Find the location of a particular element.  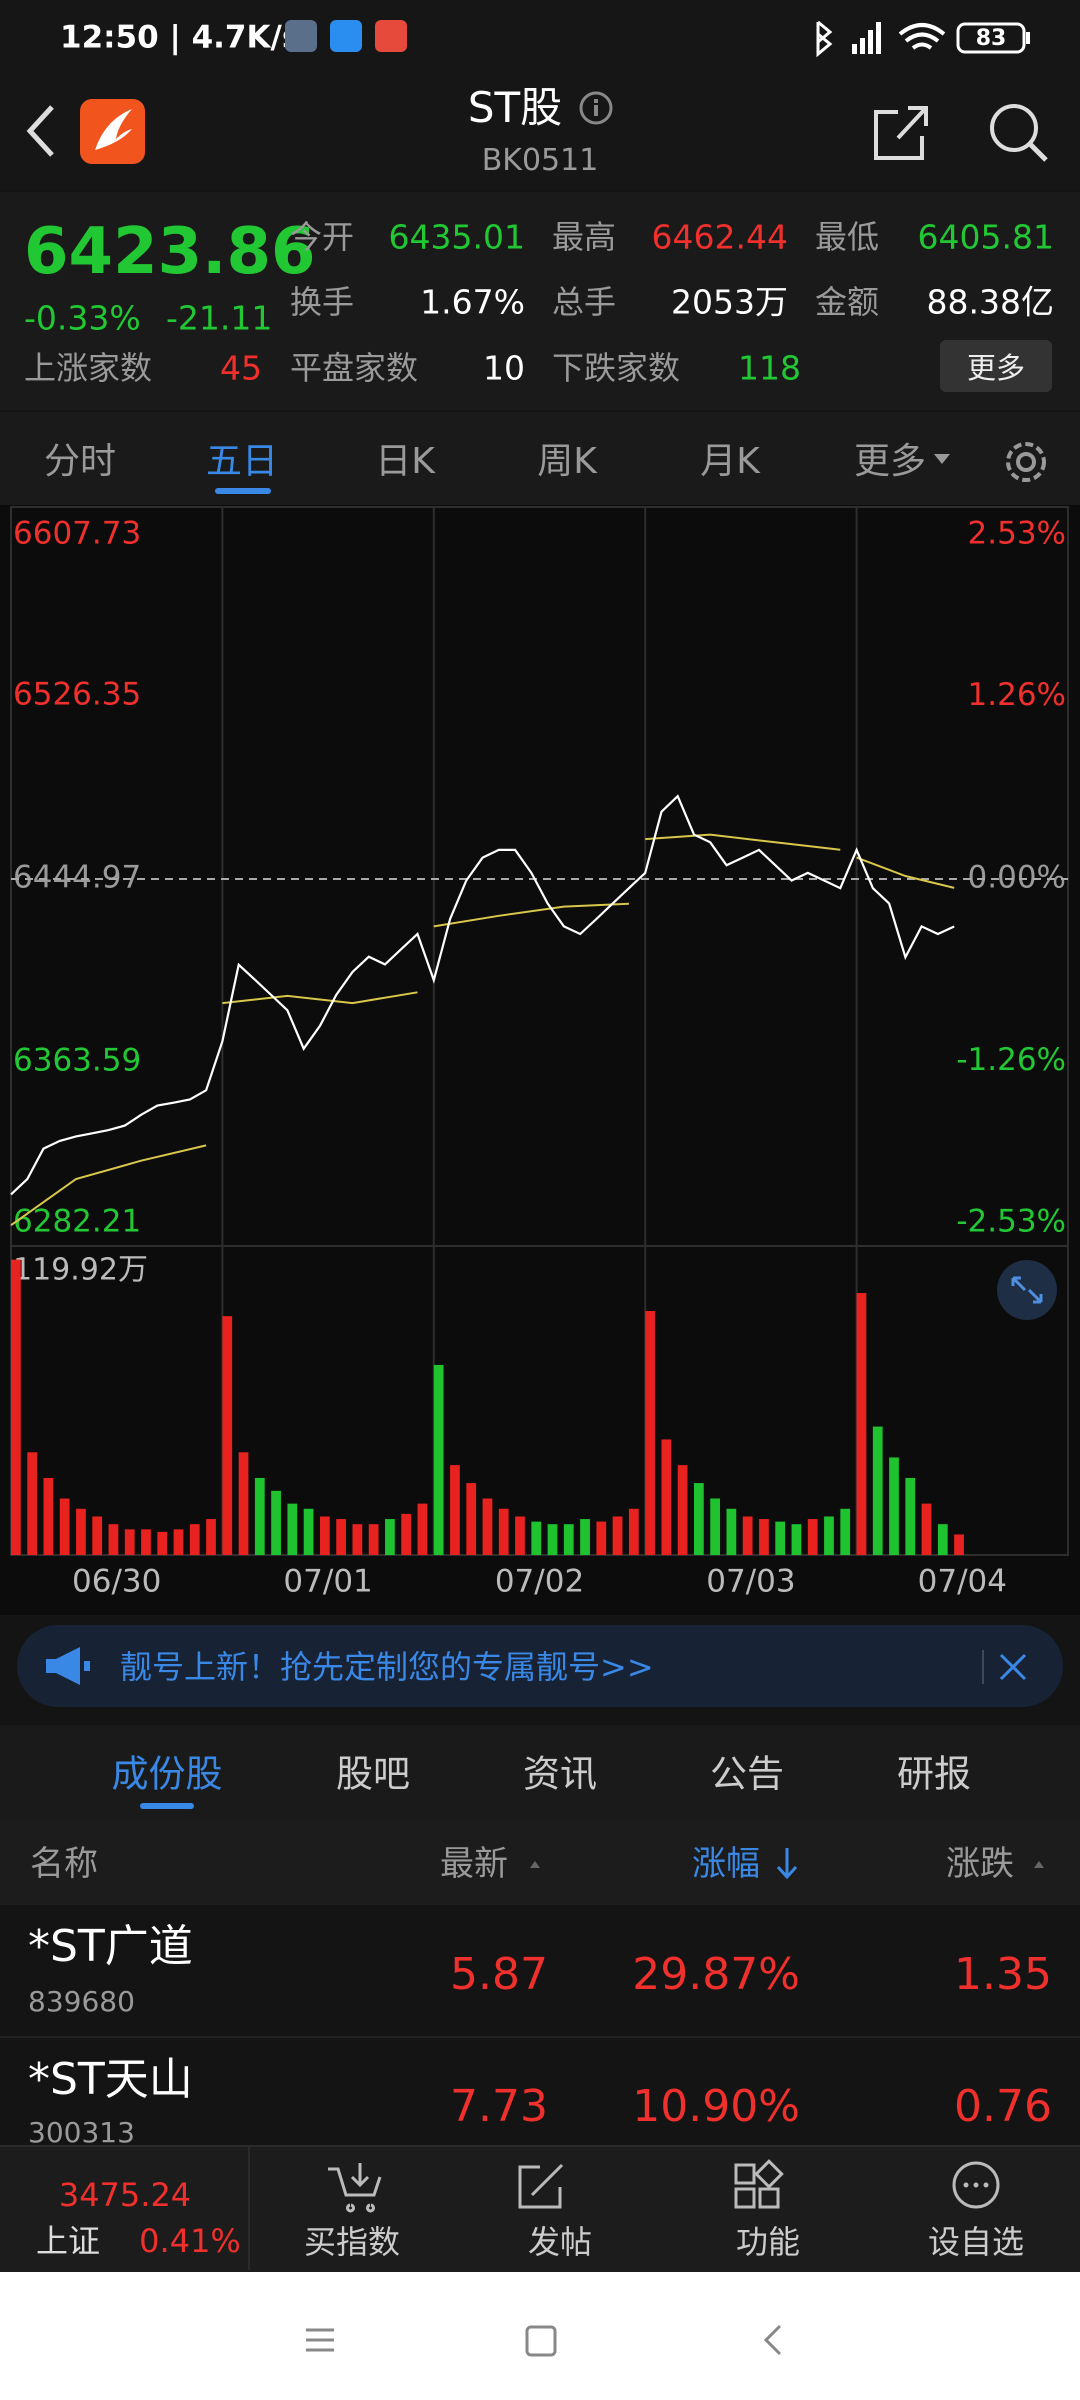

info-icon is located at coordinates (596, 108).